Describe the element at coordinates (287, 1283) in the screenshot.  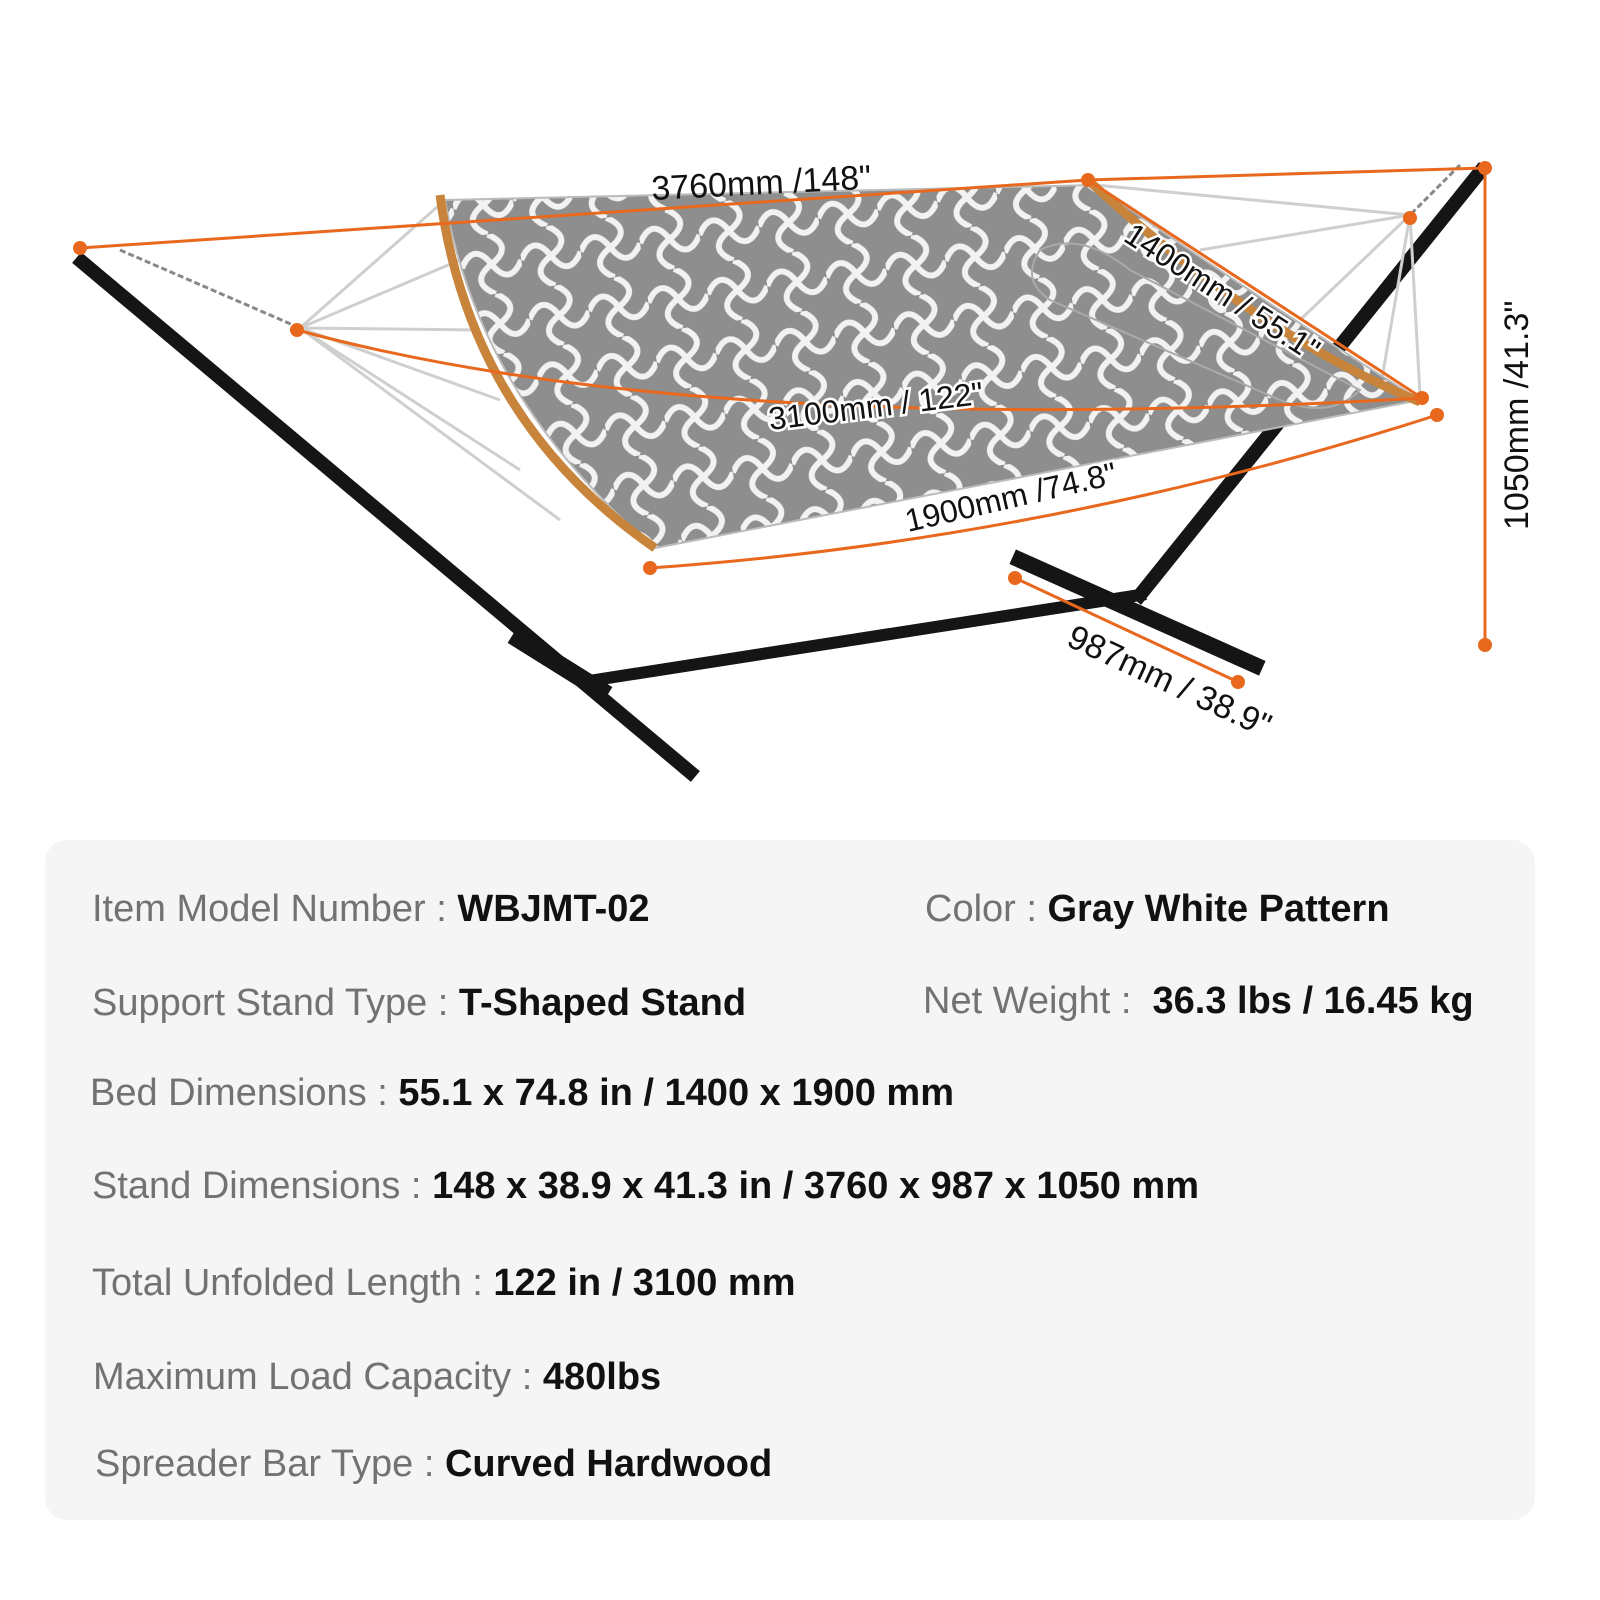
I see `spec-label: Total Unfolded Length :` at that location.